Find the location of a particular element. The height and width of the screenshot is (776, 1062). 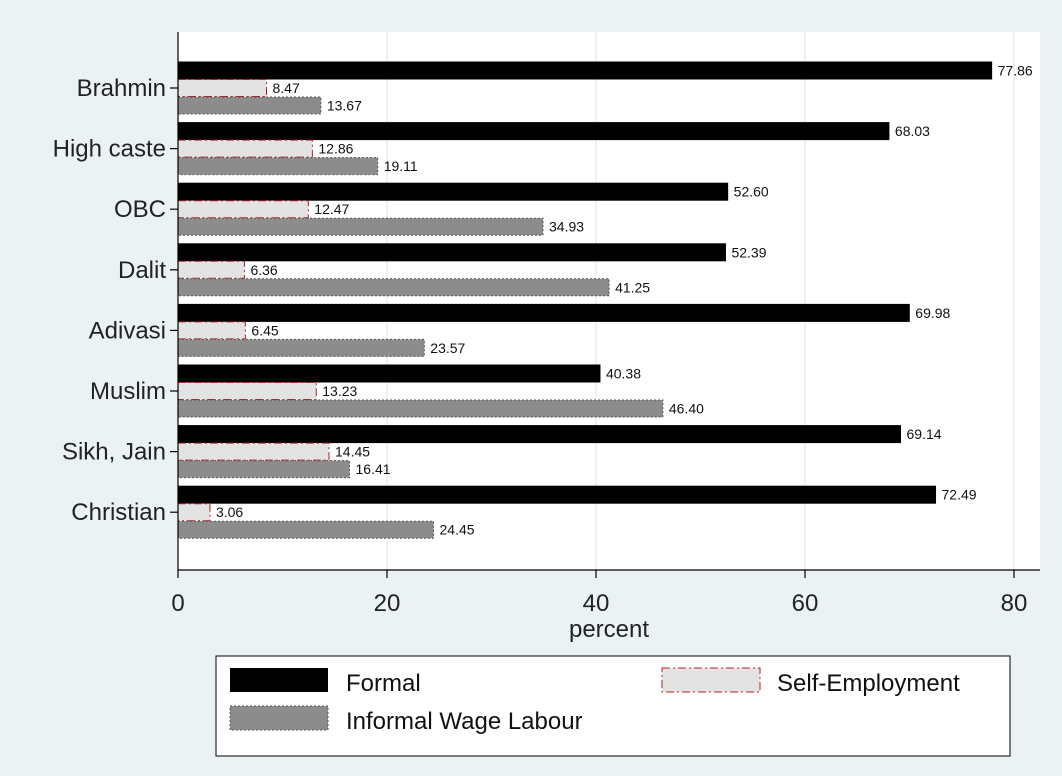

bar-formal-dalit is located at coordinates (451, 252).